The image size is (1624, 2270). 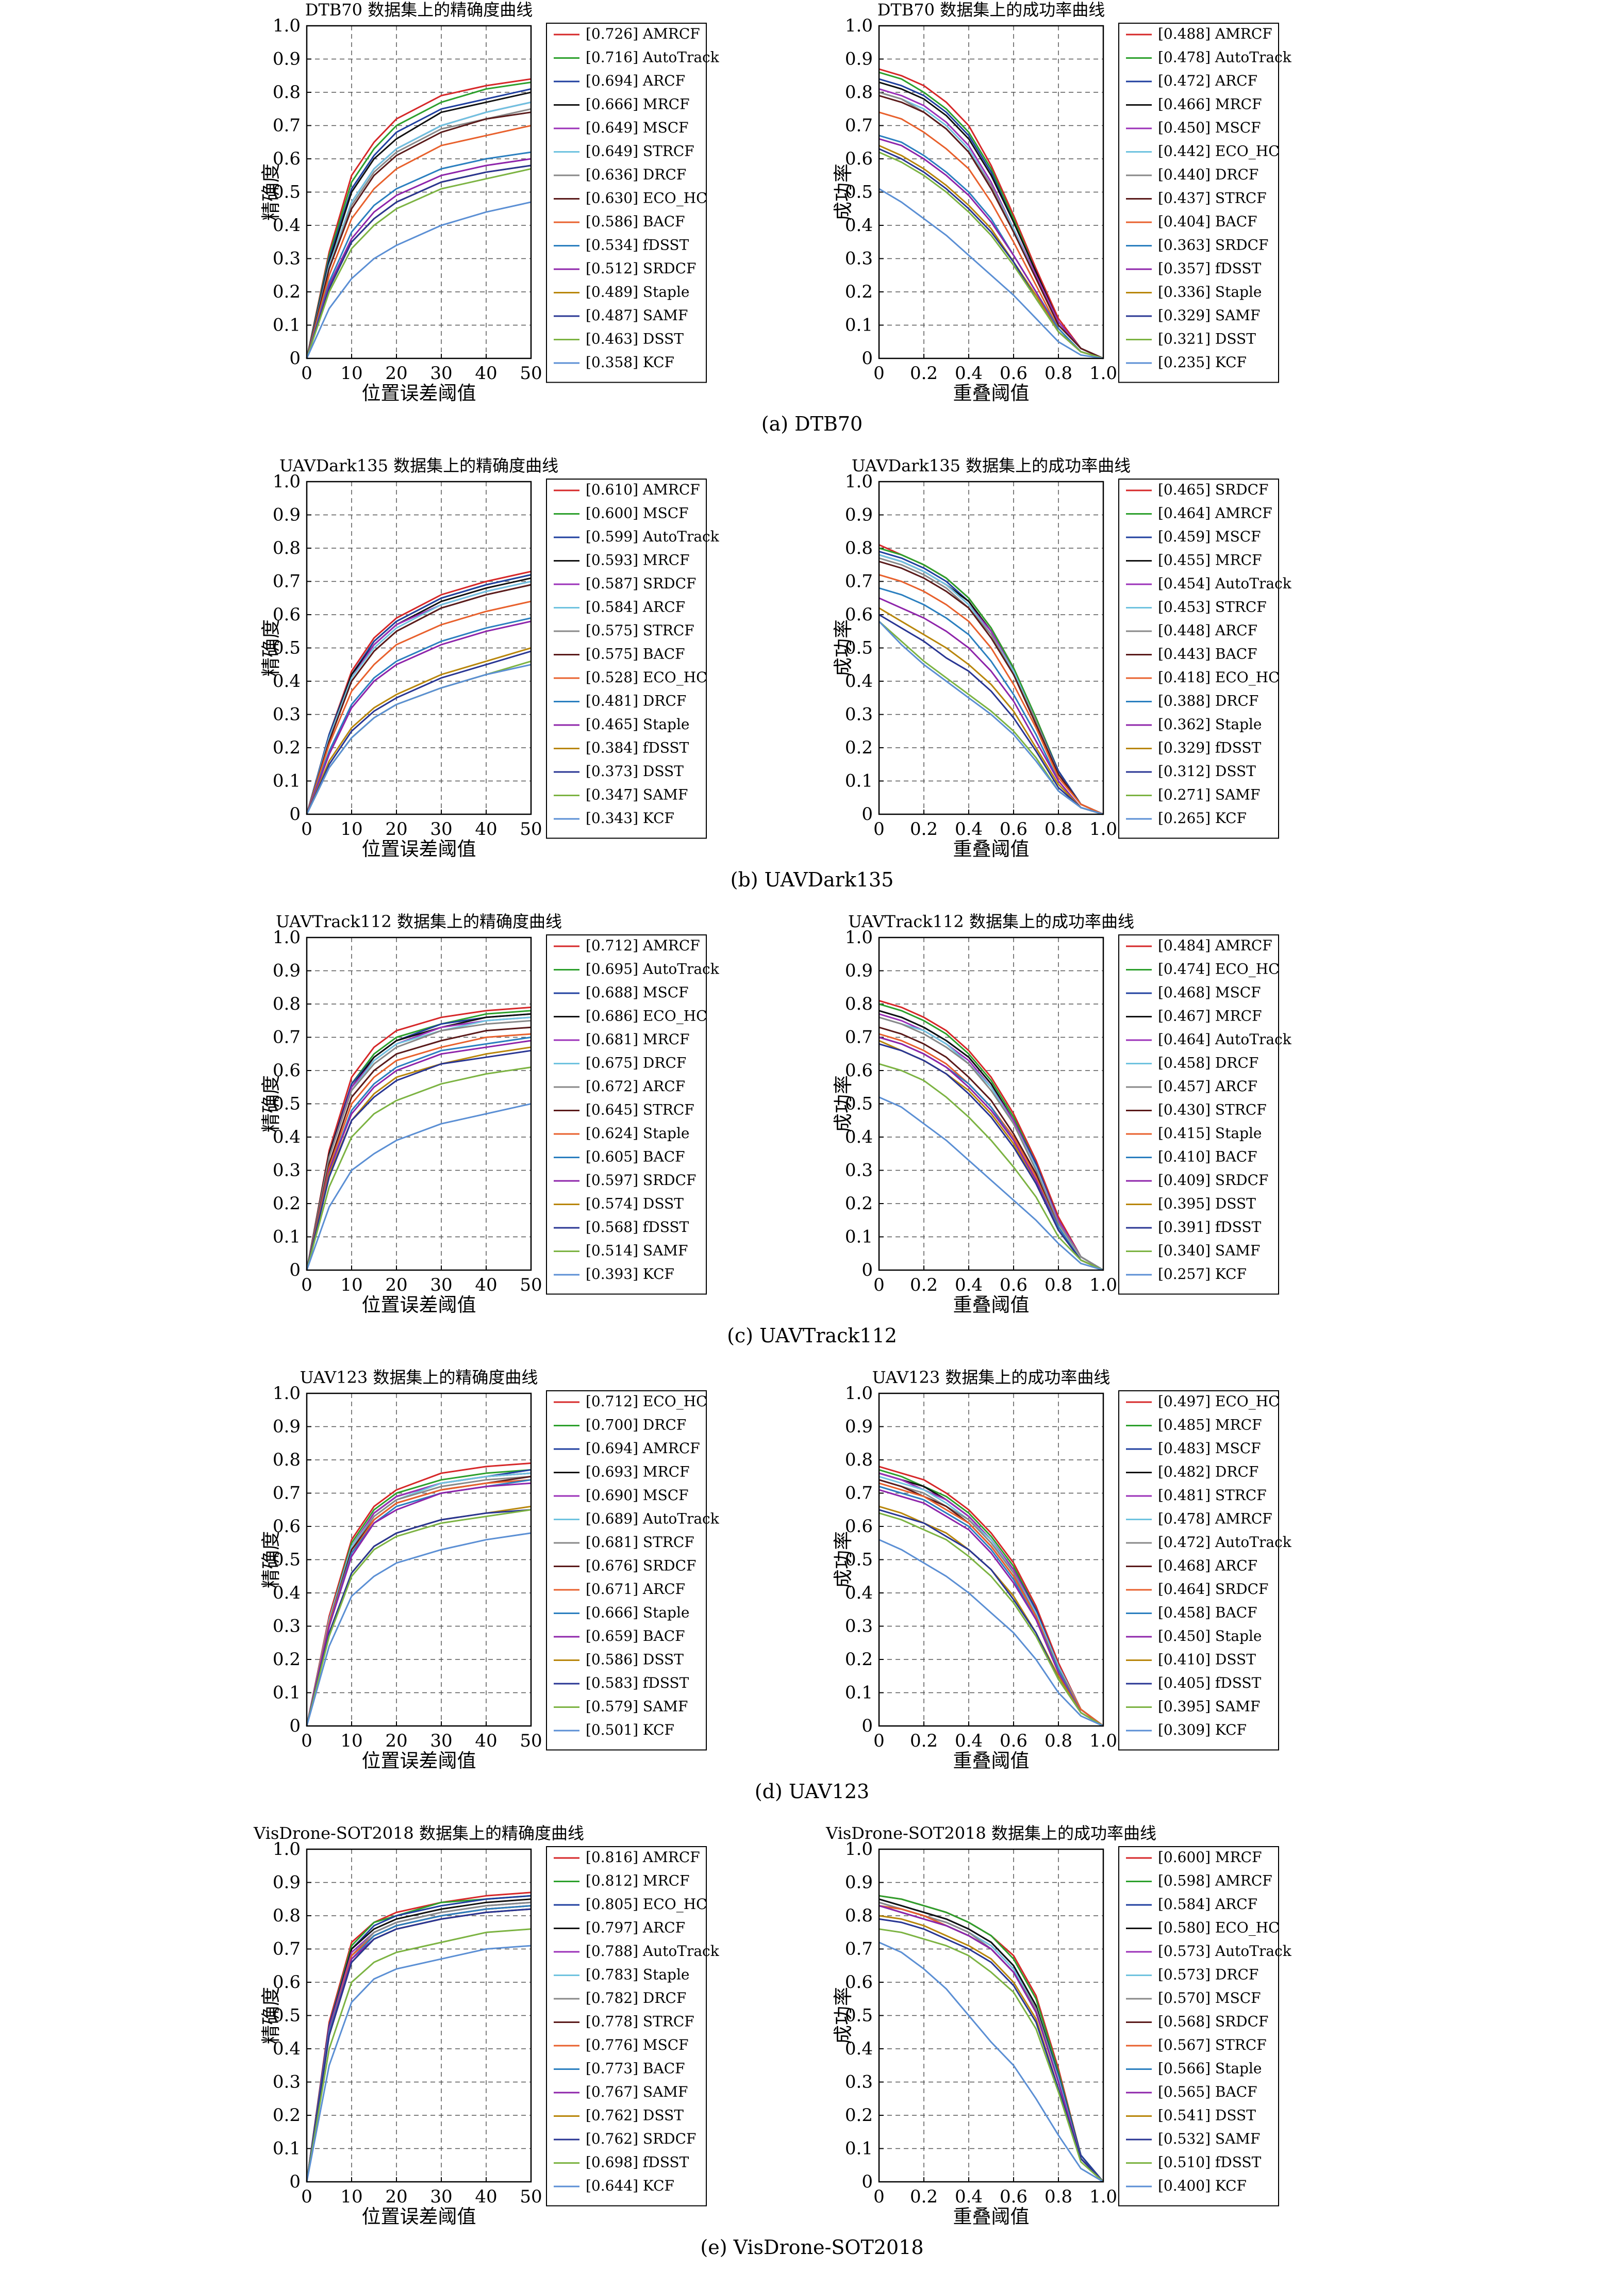 I want to click on legend-entry: [0.437] STRCF, so click(x=1212, y=198).